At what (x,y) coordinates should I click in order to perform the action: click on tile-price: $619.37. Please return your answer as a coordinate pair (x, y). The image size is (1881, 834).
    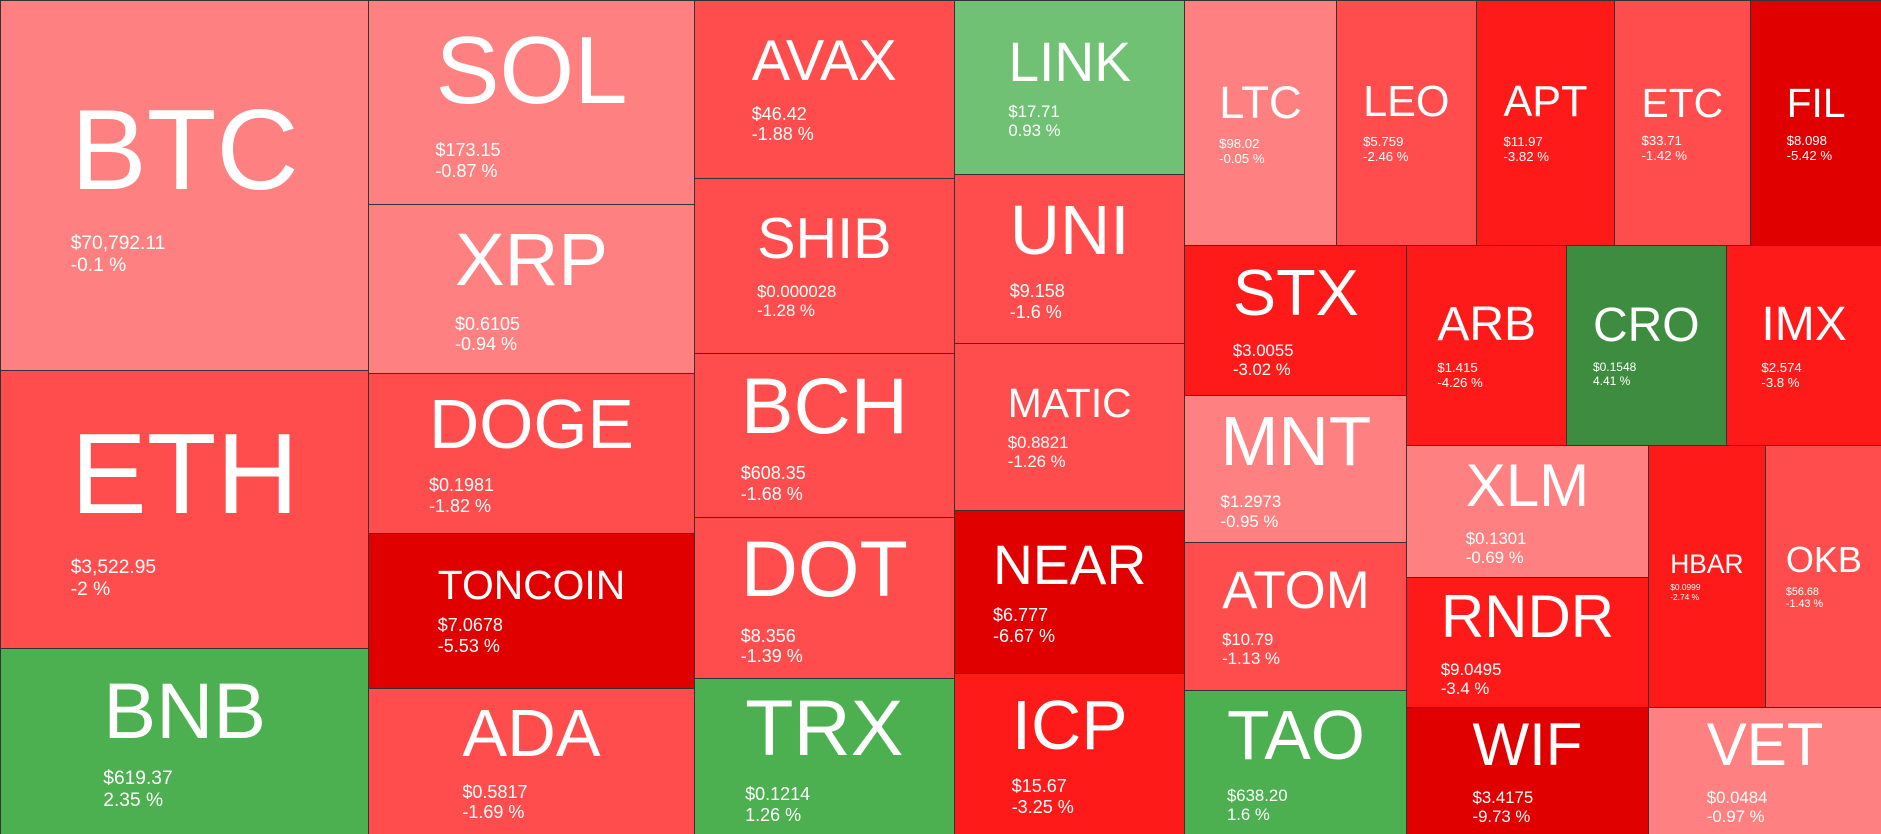
    Looking at the image, I should click on (138, 778).